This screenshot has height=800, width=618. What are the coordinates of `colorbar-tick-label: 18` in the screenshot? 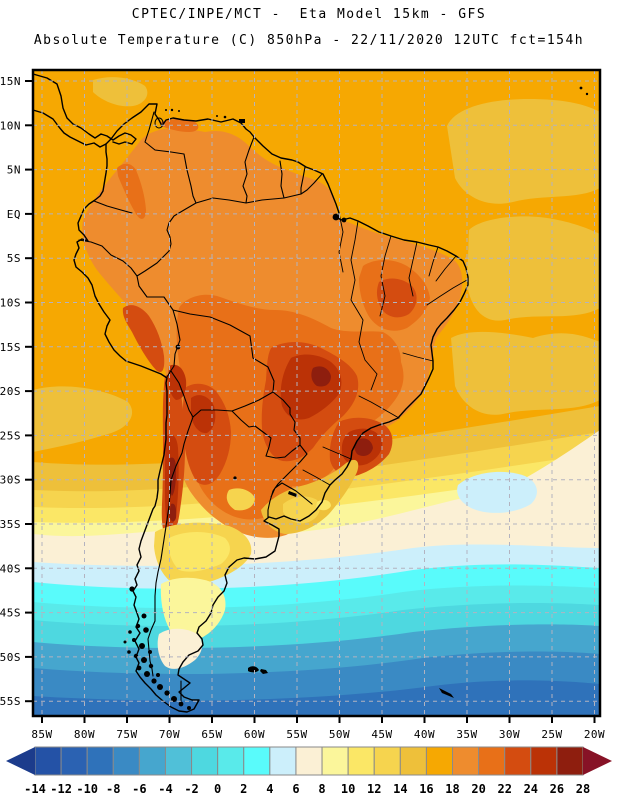 It's located at (452, 789).